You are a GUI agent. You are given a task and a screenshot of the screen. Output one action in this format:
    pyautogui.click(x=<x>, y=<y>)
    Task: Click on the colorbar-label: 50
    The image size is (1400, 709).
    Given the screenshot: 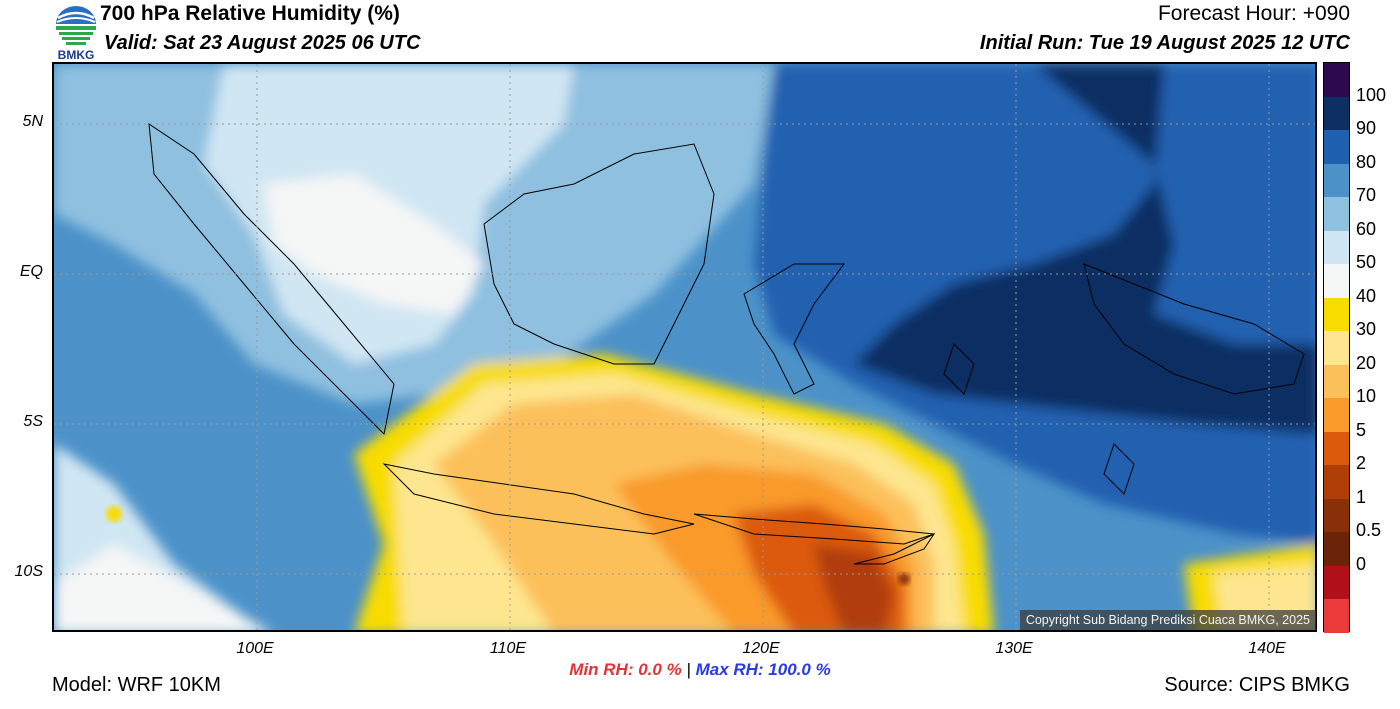 What is the action you would take?
    pyautogui.click(x=1366, y=262)
    